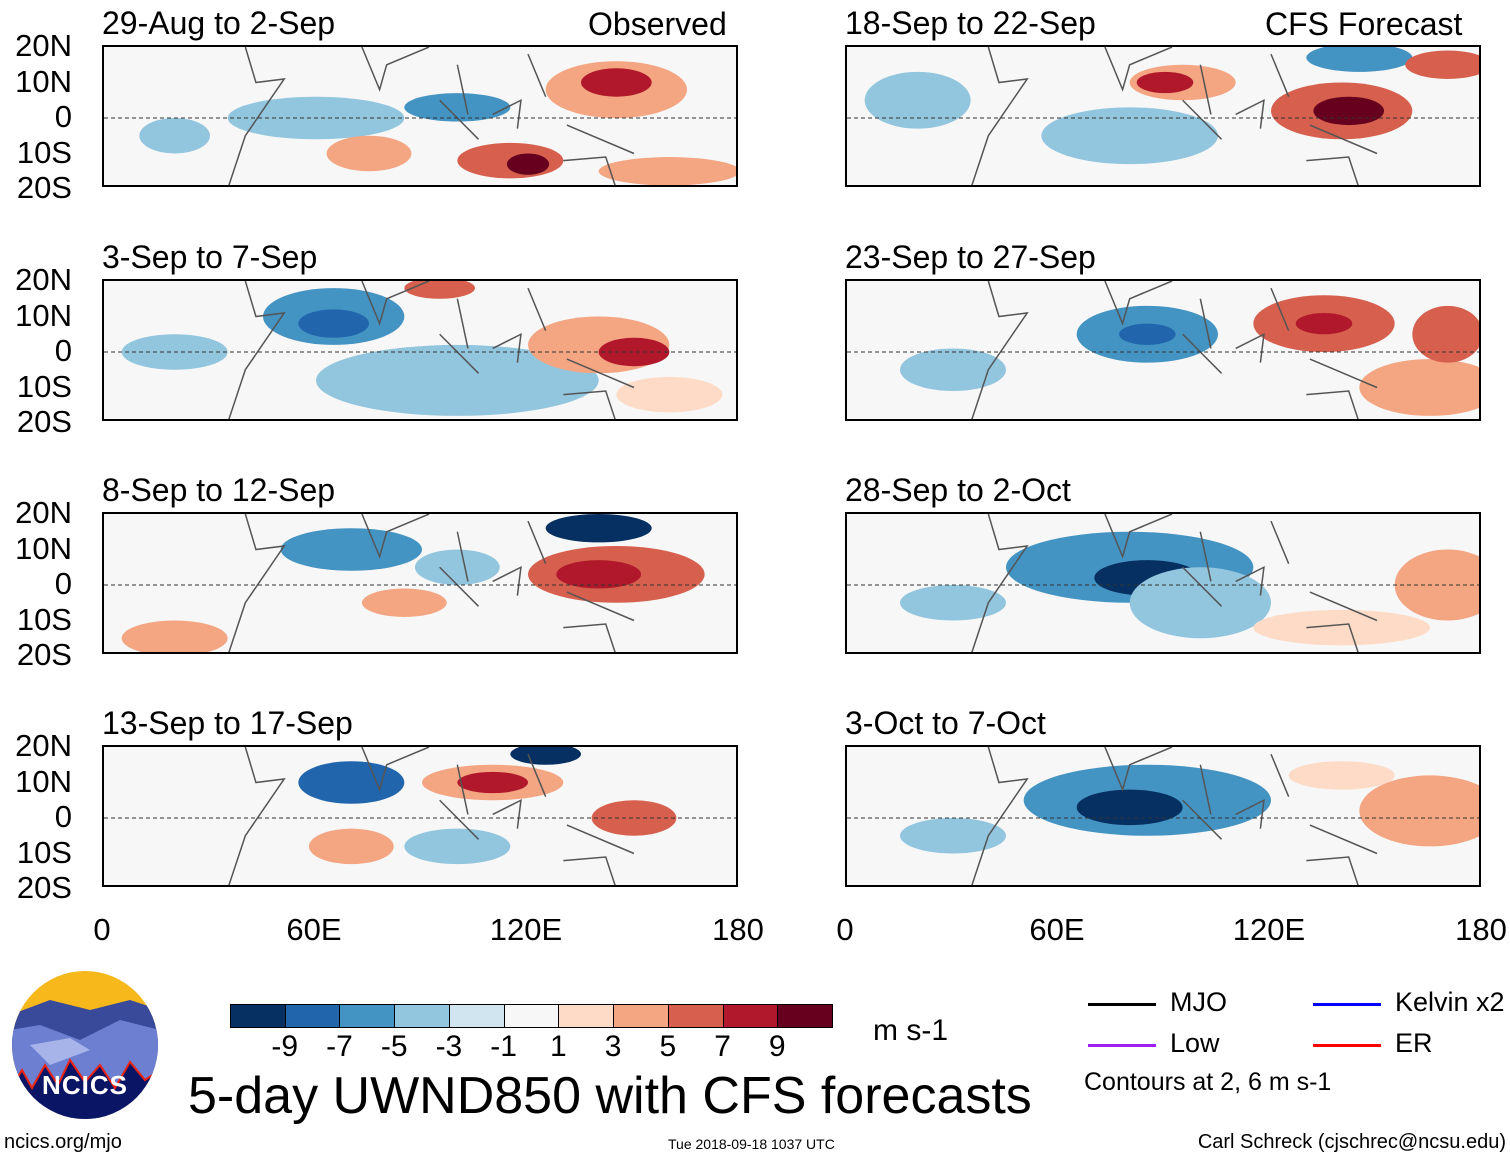  I want to click on panel-title: 18-Sep to 22-Sep, so click(970, 23).